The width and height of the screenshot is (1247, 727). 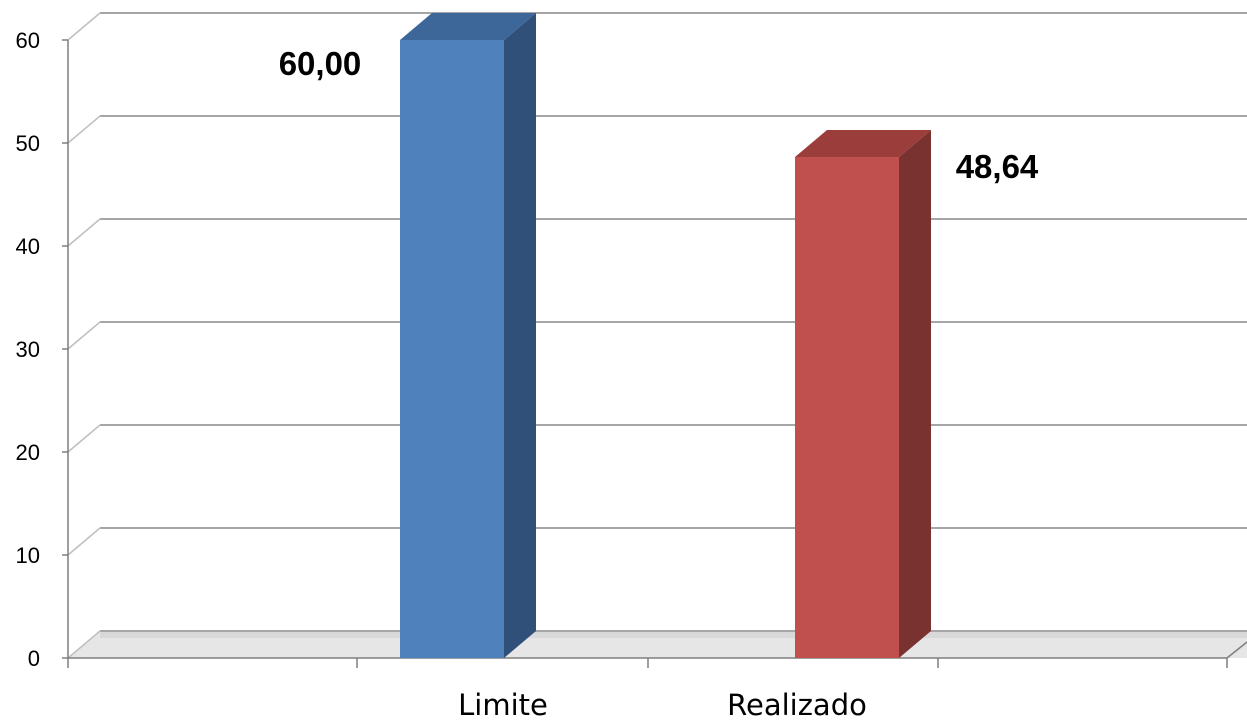 I want to click on y-tick-label: 10, so click(x=28, y=555).